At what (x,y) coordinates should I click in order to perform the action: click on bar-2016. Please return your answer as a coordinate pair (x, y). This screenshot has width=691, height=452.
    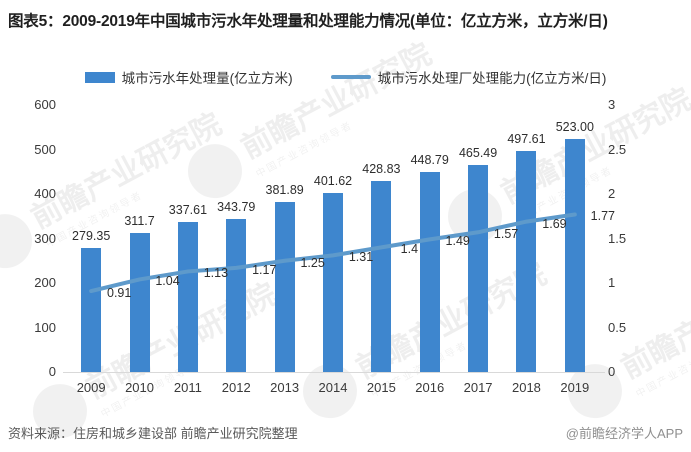
    Looking at the image, I should click on (429, 272).